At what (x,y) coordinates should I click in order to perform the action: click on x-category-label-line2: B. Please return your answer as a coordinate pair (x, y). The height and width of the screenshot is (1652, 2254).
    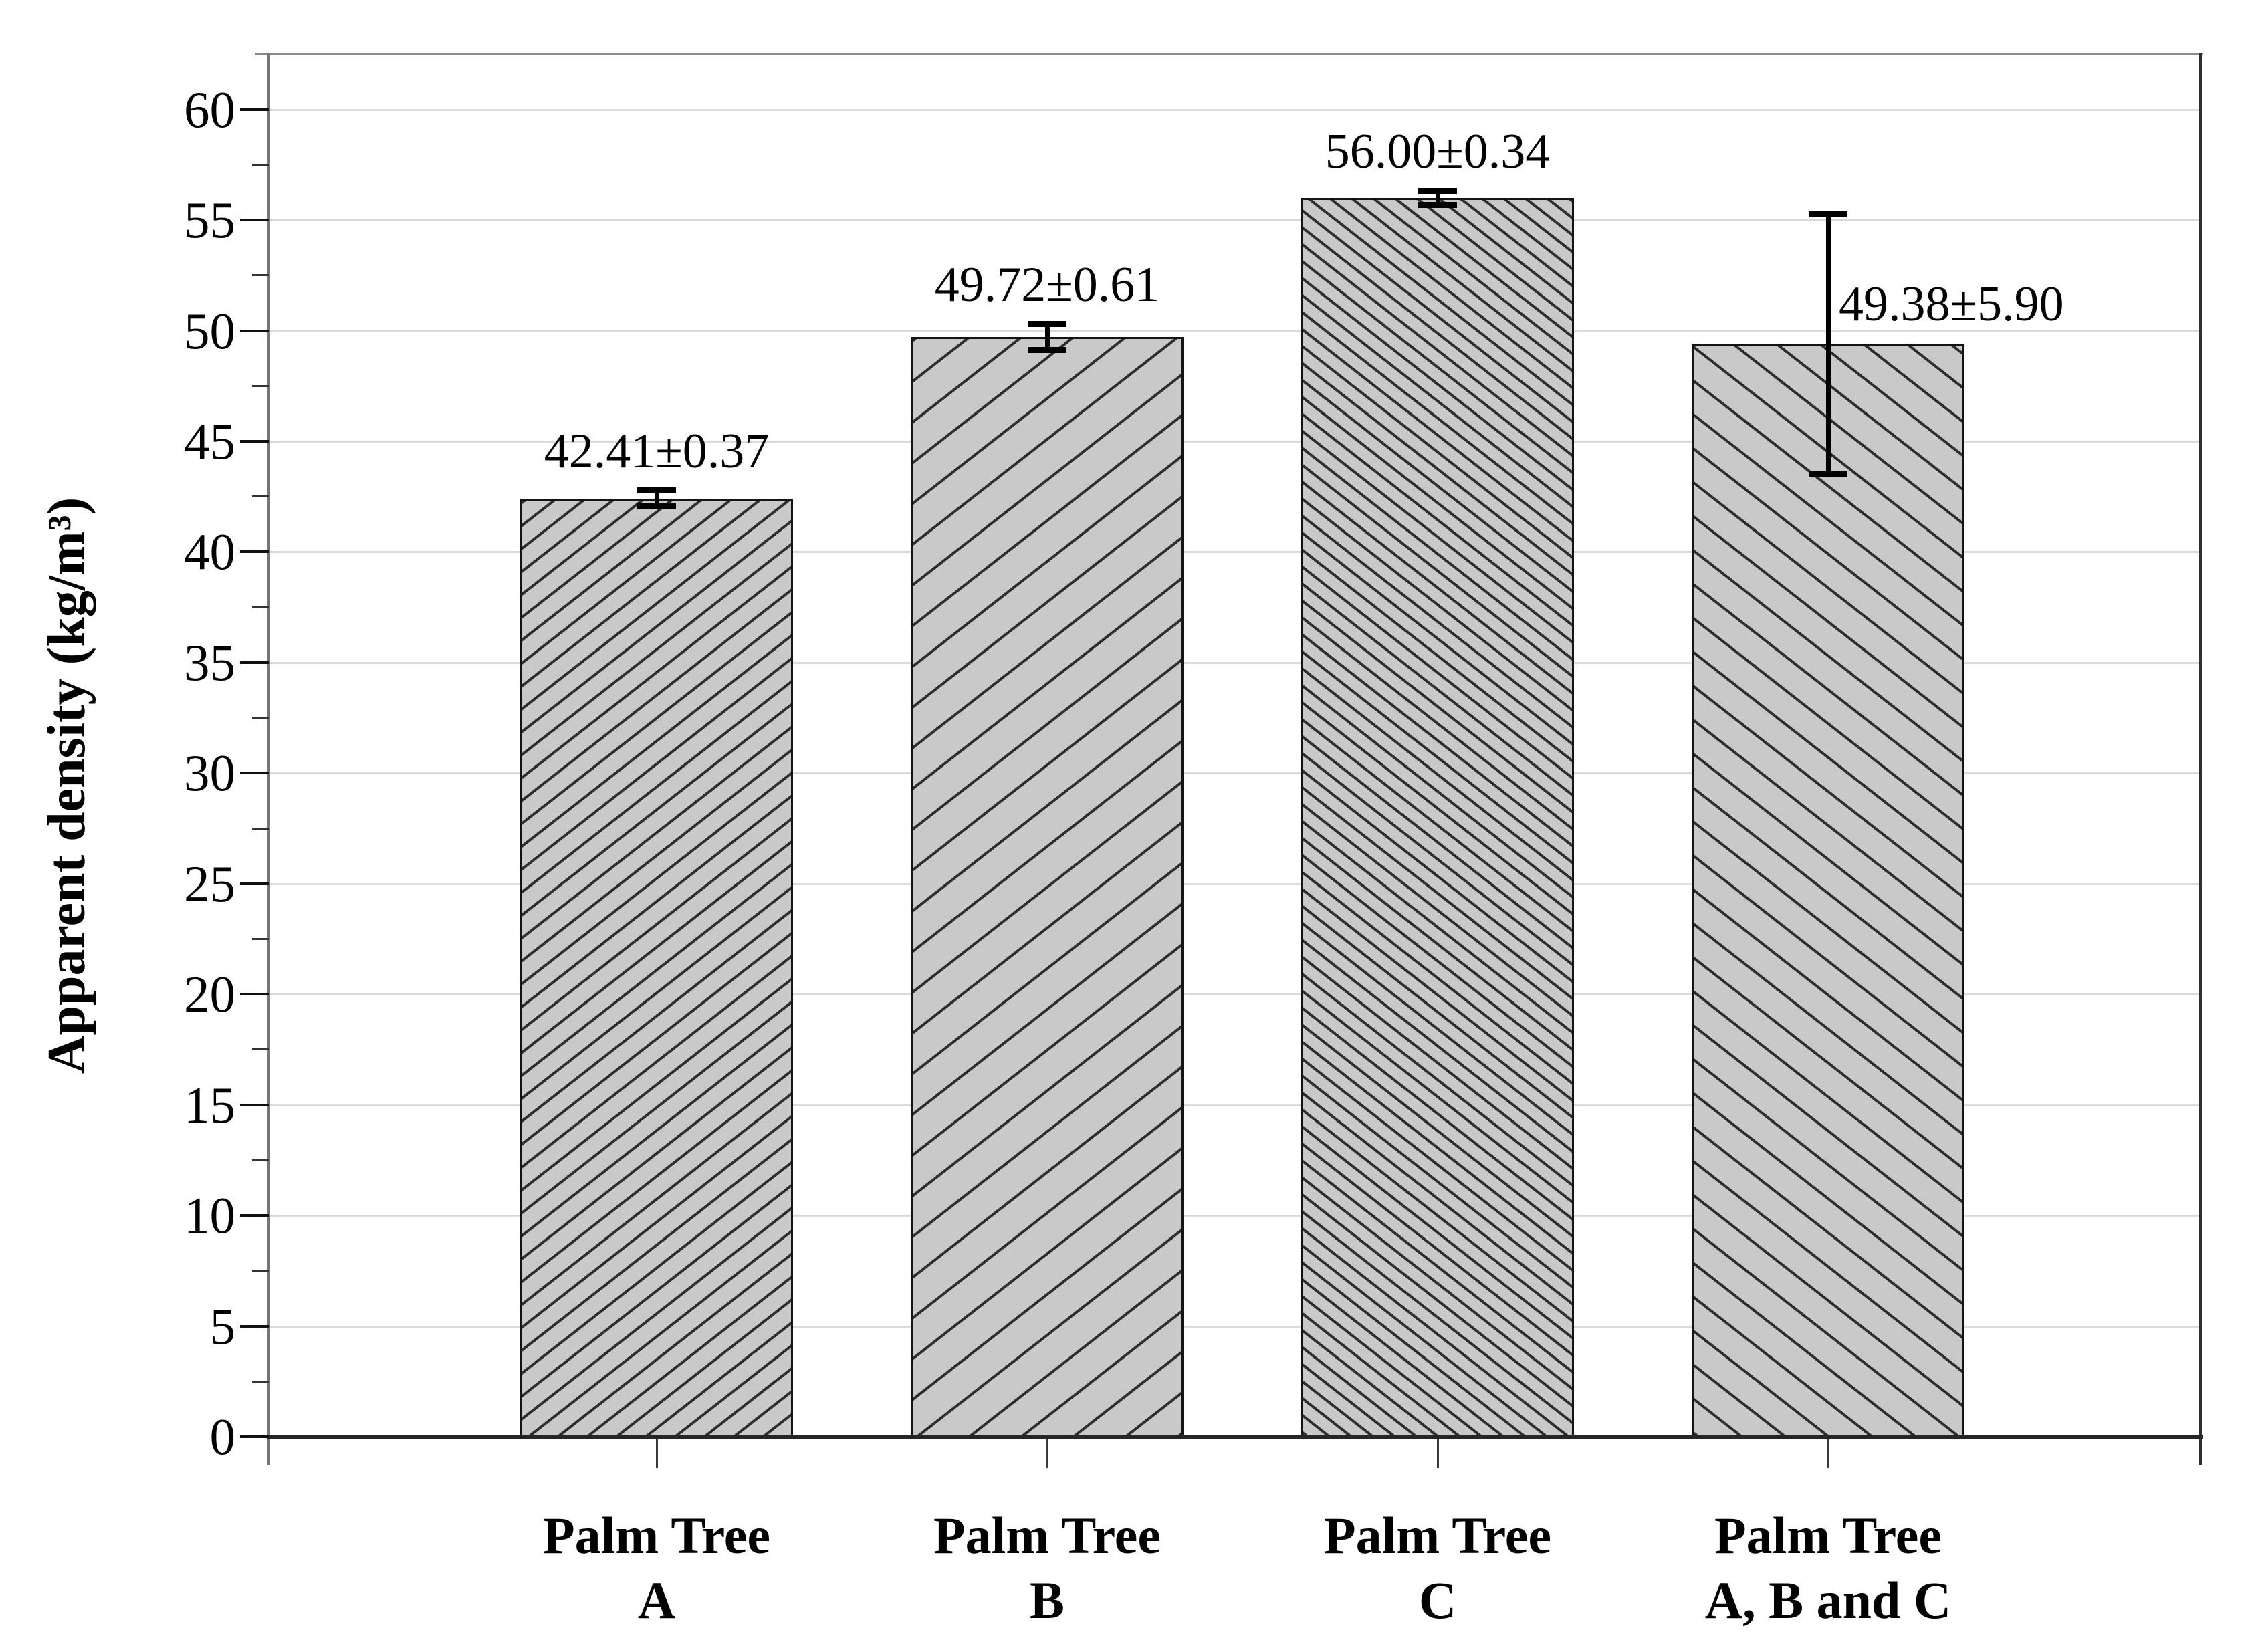
    Looking at the image, I should click on (1047, 1600).